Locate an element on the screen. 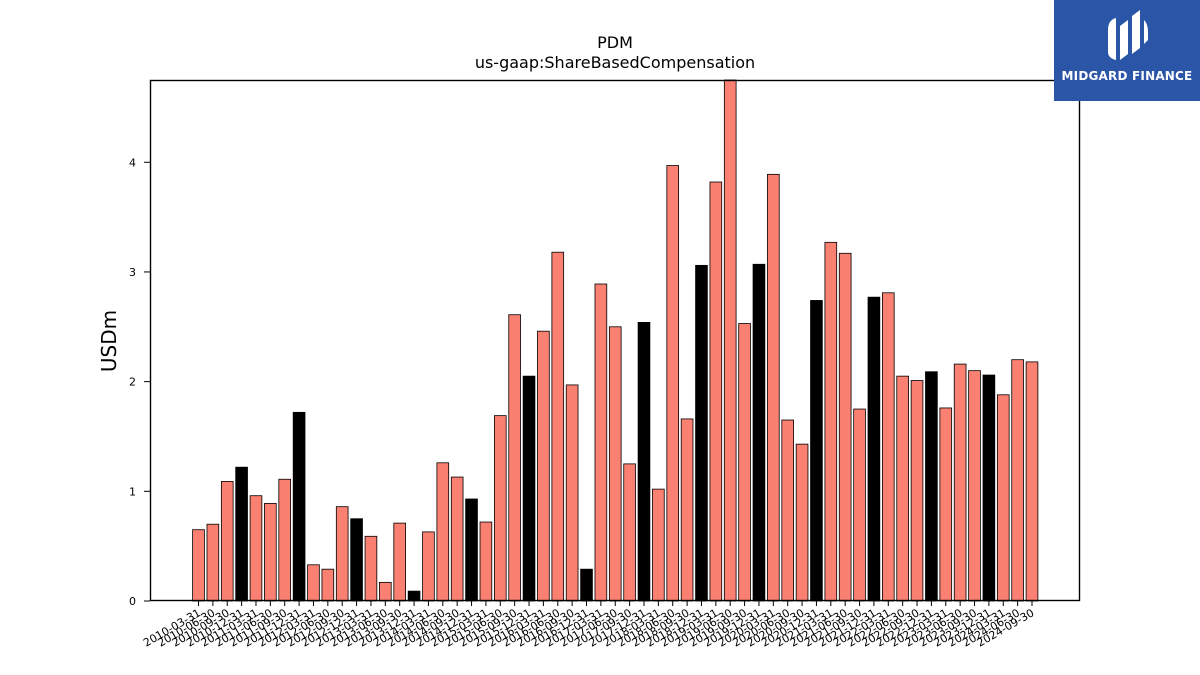 This screenshot has width=1200, height=675. y-axis: 0 1 2 3 4 is located at coordinates (139, 382).